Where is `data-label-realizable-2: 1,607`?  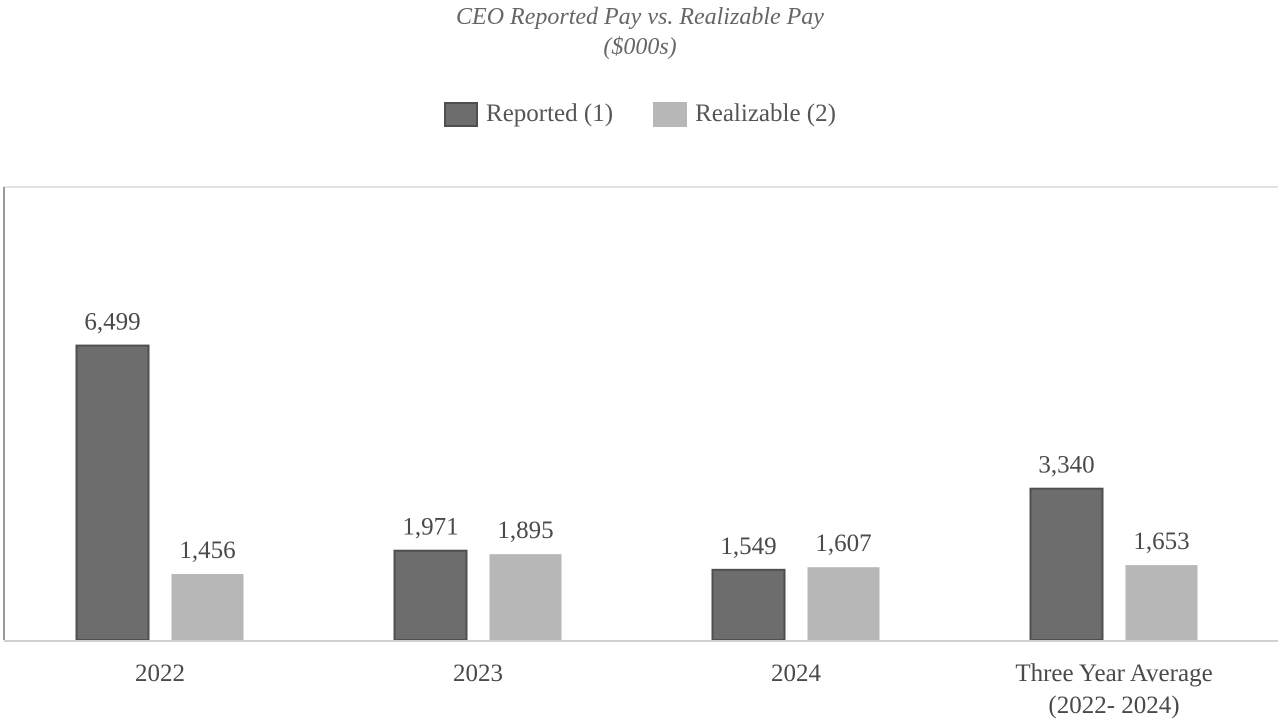
data-label-realizable-2: 1,607 is located at coordinates (843, 543).